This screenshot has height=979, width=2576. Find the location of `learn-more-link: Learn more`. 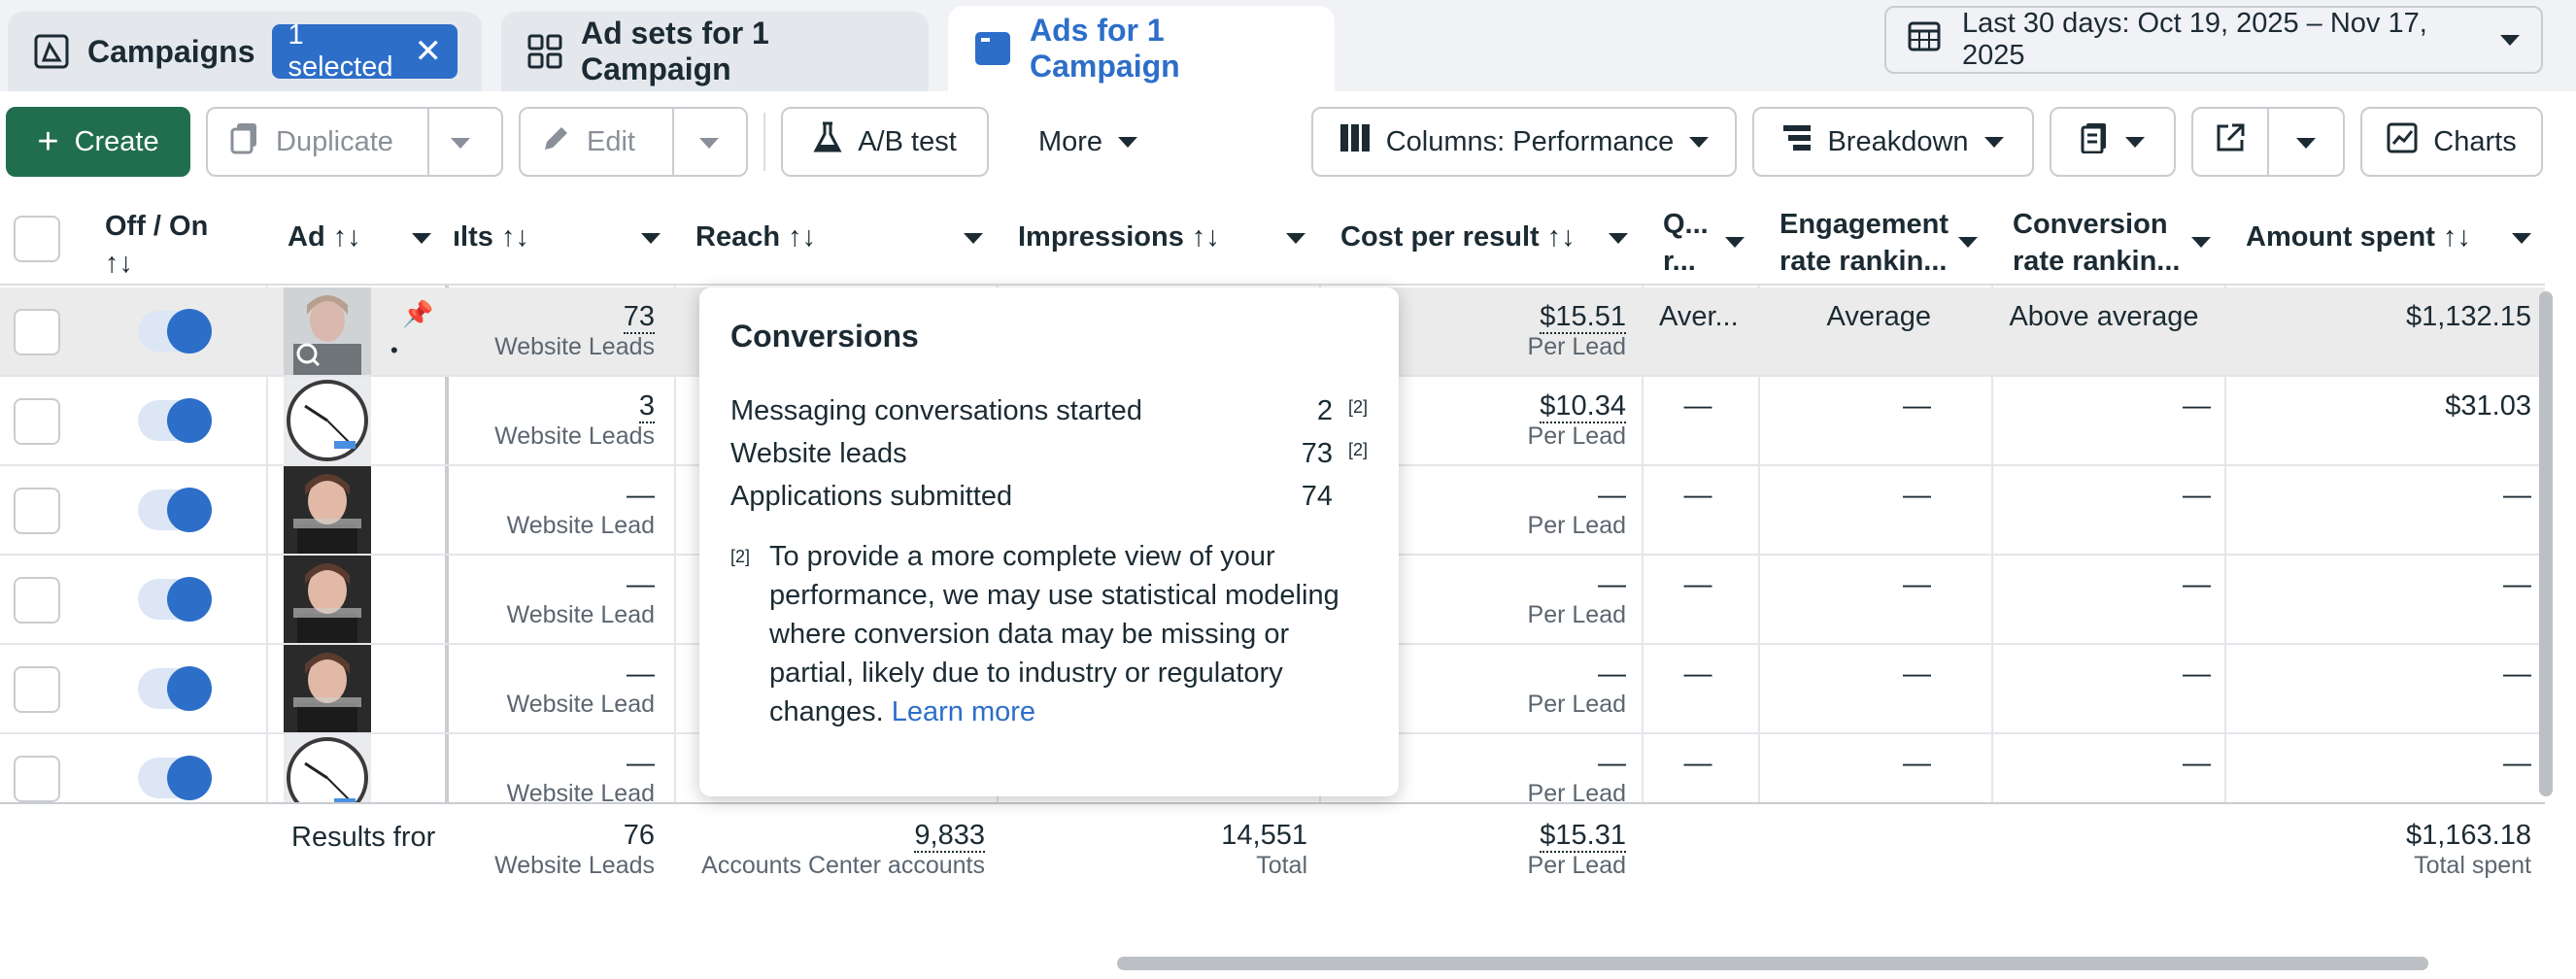

learn-more-link: Learn more is located at coordinates (963, 711).